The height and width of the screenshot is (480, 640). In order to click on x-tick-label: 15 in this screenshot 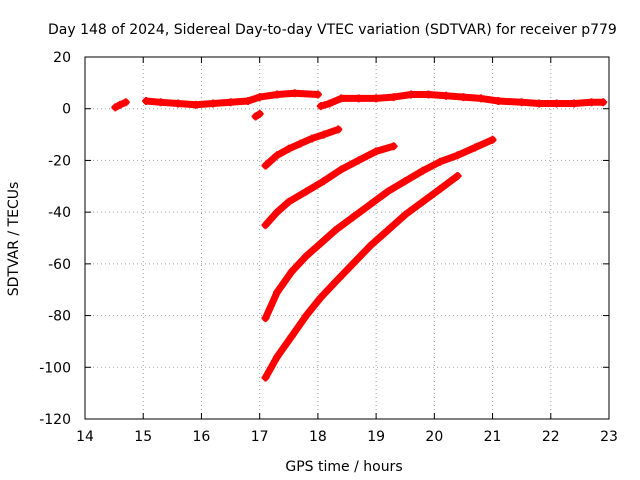, I will do `click(143, 437)`.